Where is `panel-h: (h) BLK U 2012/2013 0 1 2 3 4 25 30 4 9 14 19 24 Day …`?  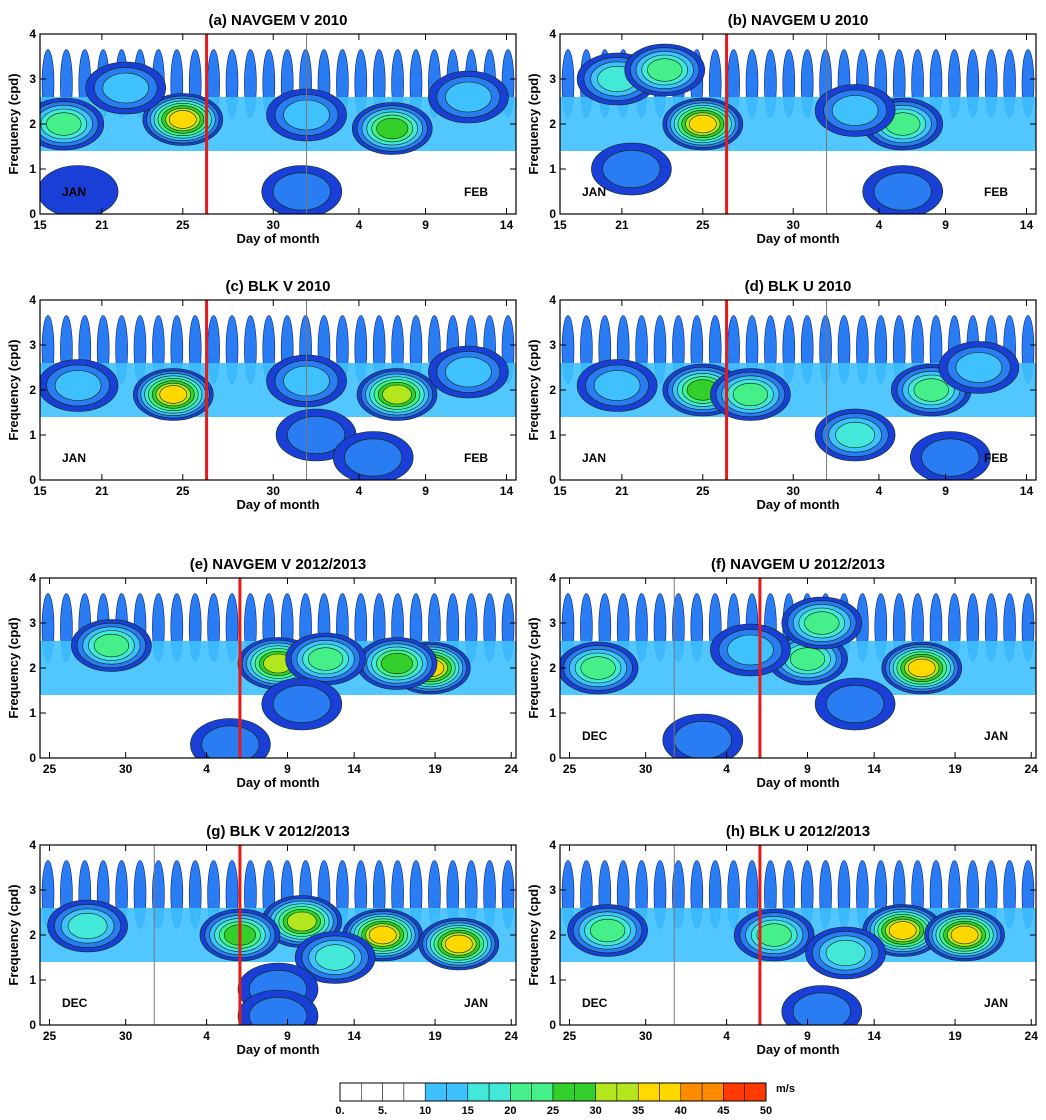 panel-h: (h) BLK U 2012/2013 0 1 2 3 4 25 30 4 9 14 19 24 Day … is located at coordinates (782, 940).